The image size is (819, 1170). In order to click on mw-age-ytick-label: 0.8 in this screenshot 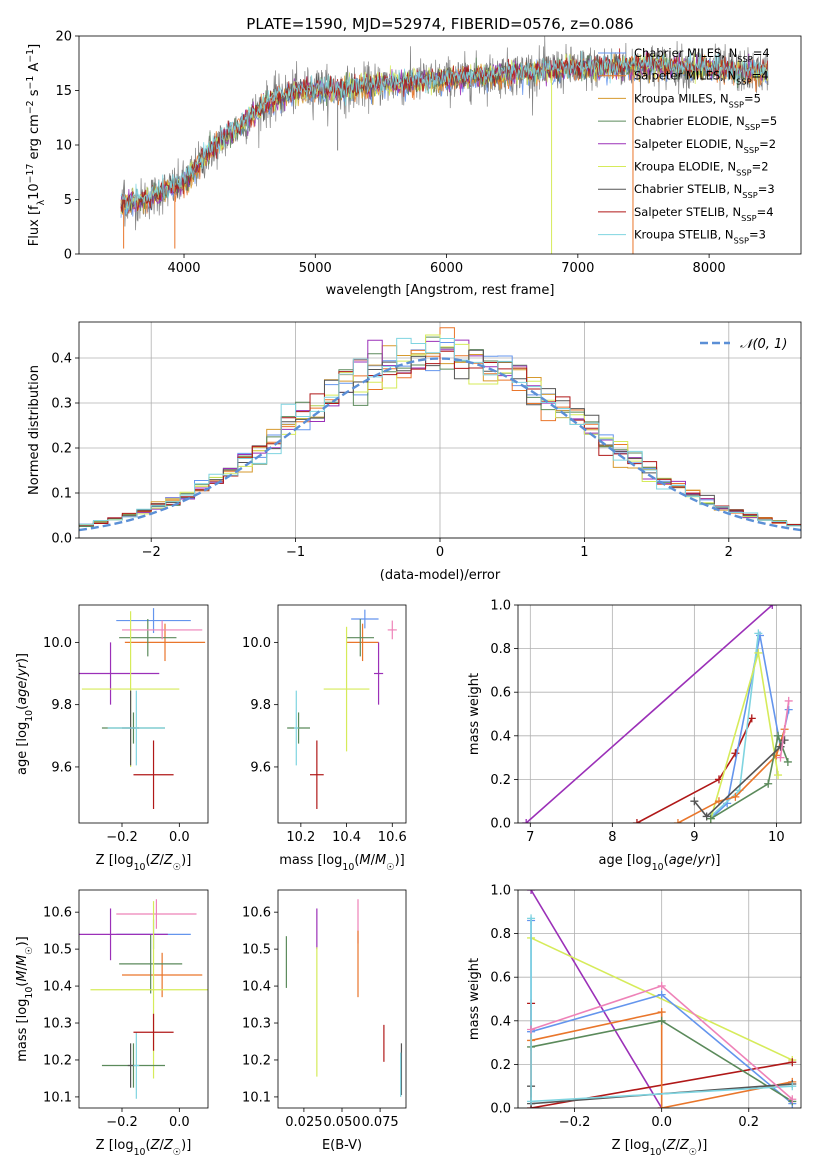, I will do `click(500, 649)`.